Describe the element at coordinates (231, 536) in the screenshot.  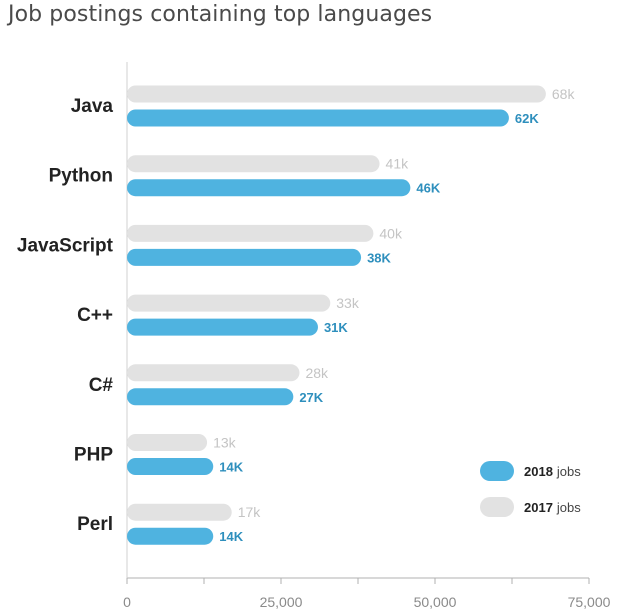
I see `data-label-2018-6: 14K` at that location.